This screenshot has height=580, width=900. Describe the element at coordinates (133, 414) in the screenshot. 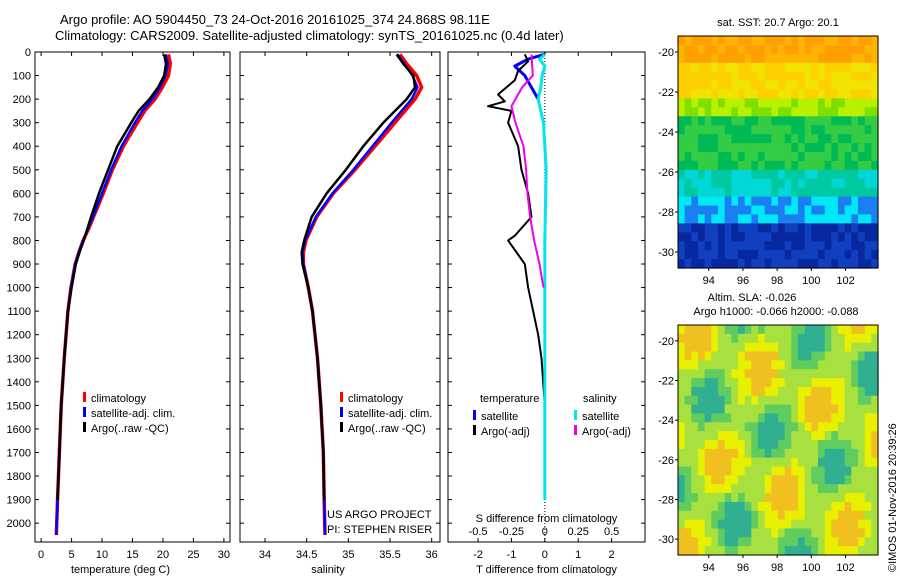

I see `temperature-legend-label: satellite-adj. clim.` at that location.